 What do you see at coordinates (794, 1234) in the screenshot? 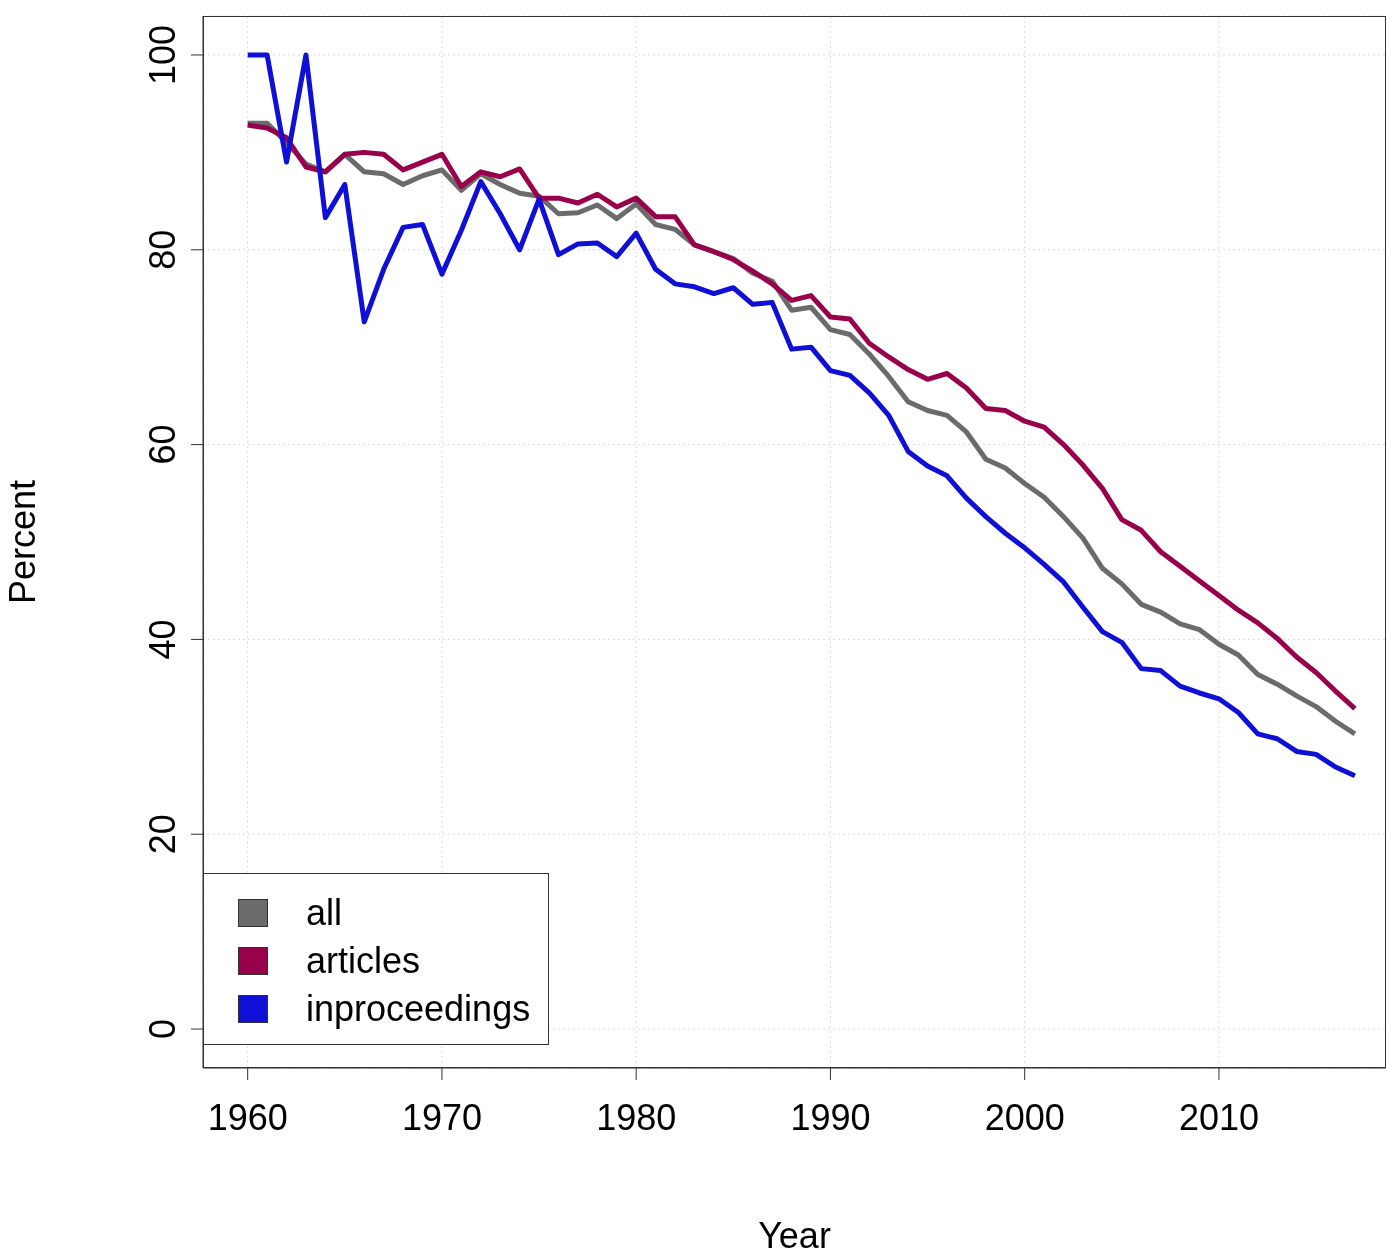
I see `x-axis-title: Year` at bounding box center [794, 1234].